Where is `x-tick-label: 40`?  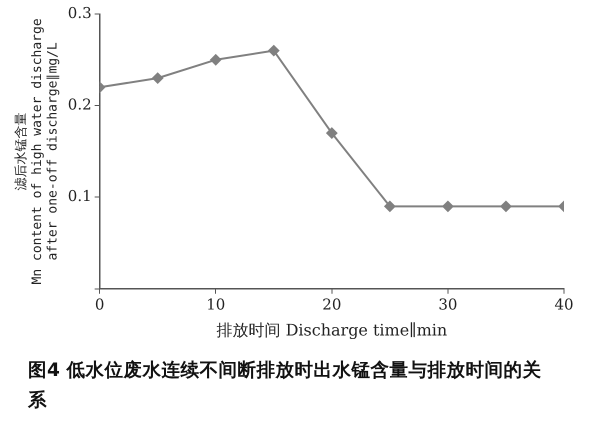 x-tick-label: 40 is located at coordinates (564, 305).